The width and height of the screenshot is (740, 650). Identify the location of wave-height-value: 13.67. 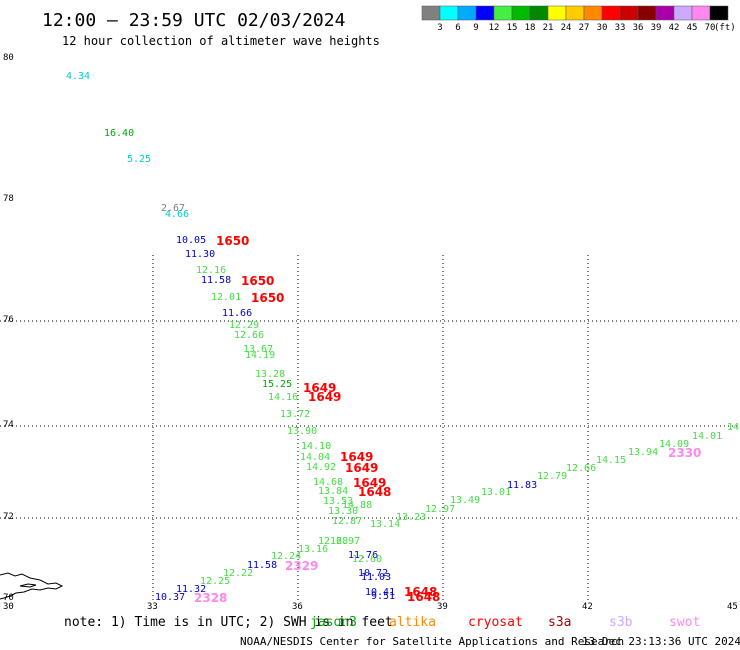
(258, 349).